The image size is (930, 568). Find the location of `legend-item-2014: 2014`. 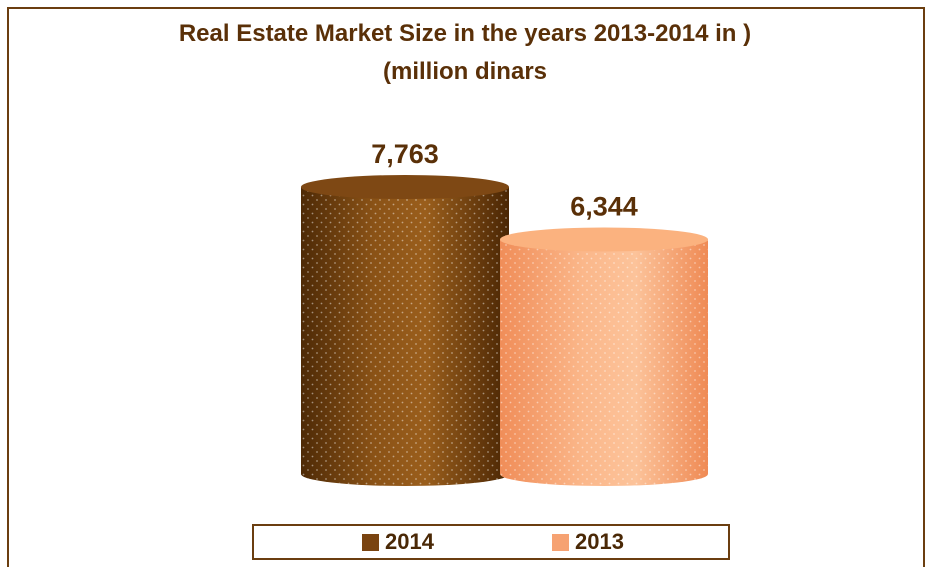

legend-item-2014: 2014 is located at coordinates (398, 542).